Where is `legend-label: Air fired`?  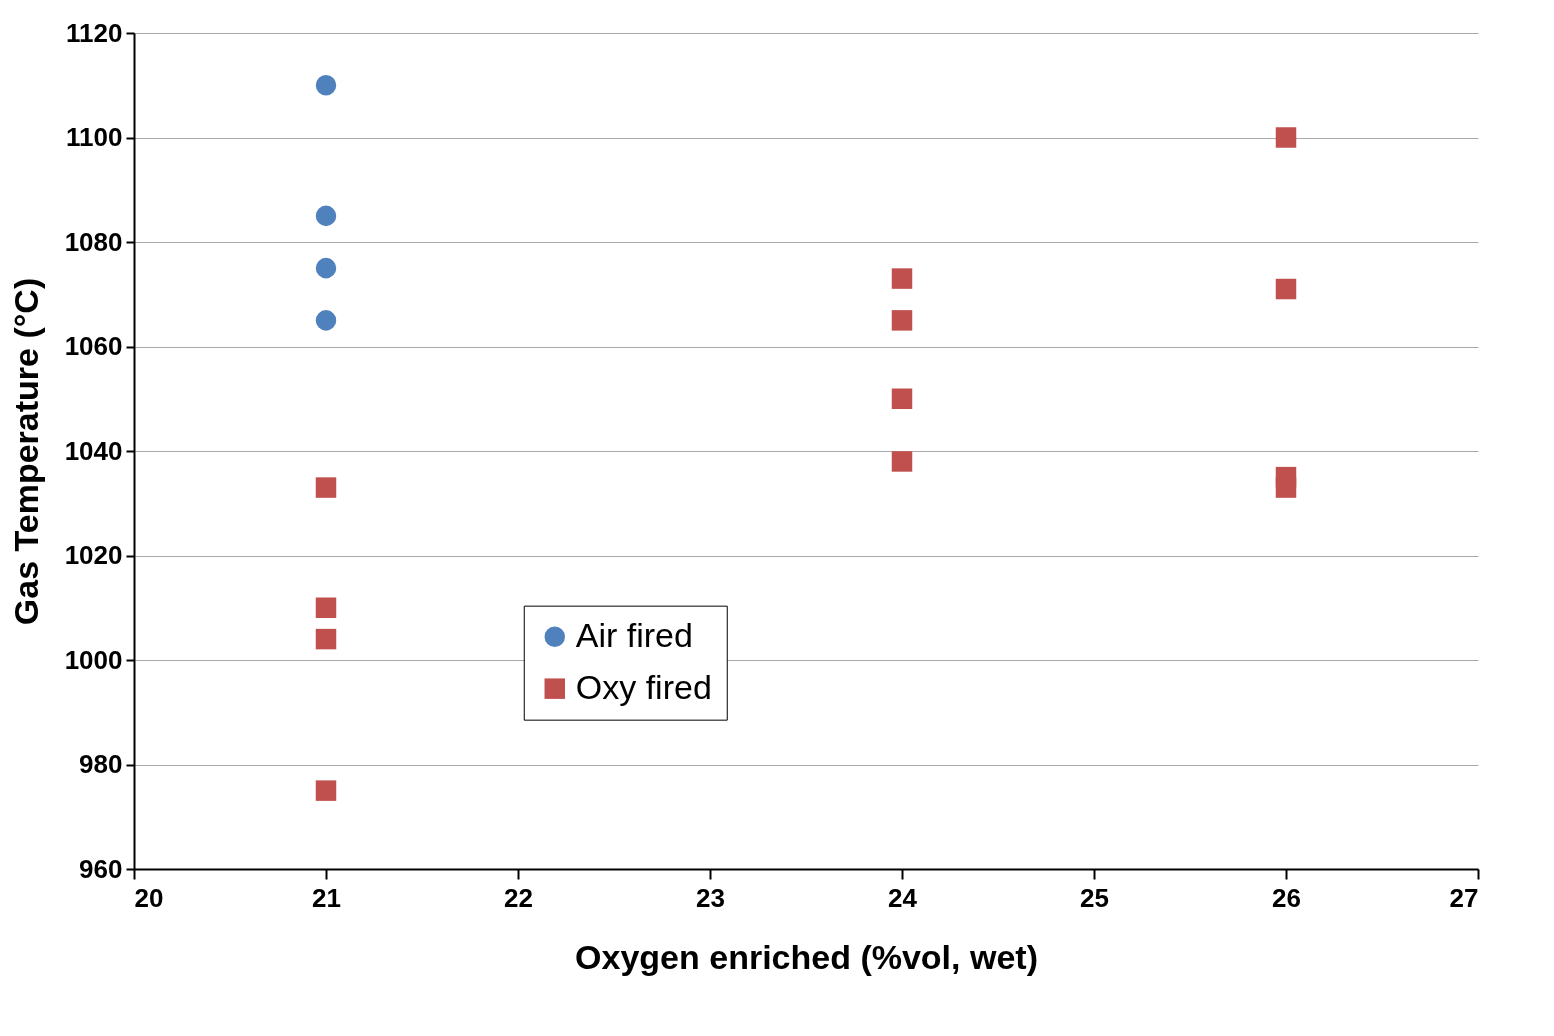 legend-label: Air fired is located at coordinates (634, 634).